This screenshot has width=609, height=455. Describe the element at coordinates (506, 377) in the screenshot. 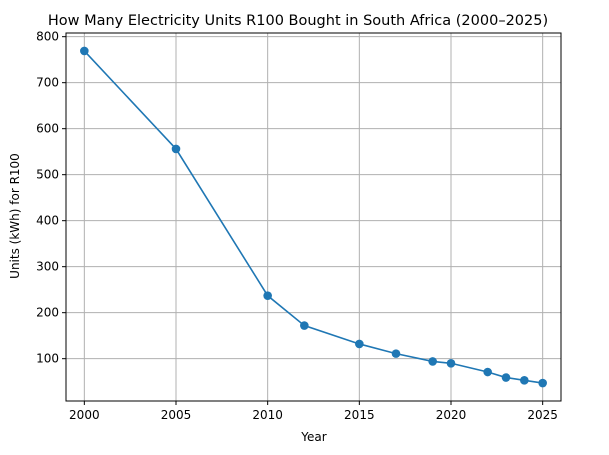

I see `data-point-2023` at that location.